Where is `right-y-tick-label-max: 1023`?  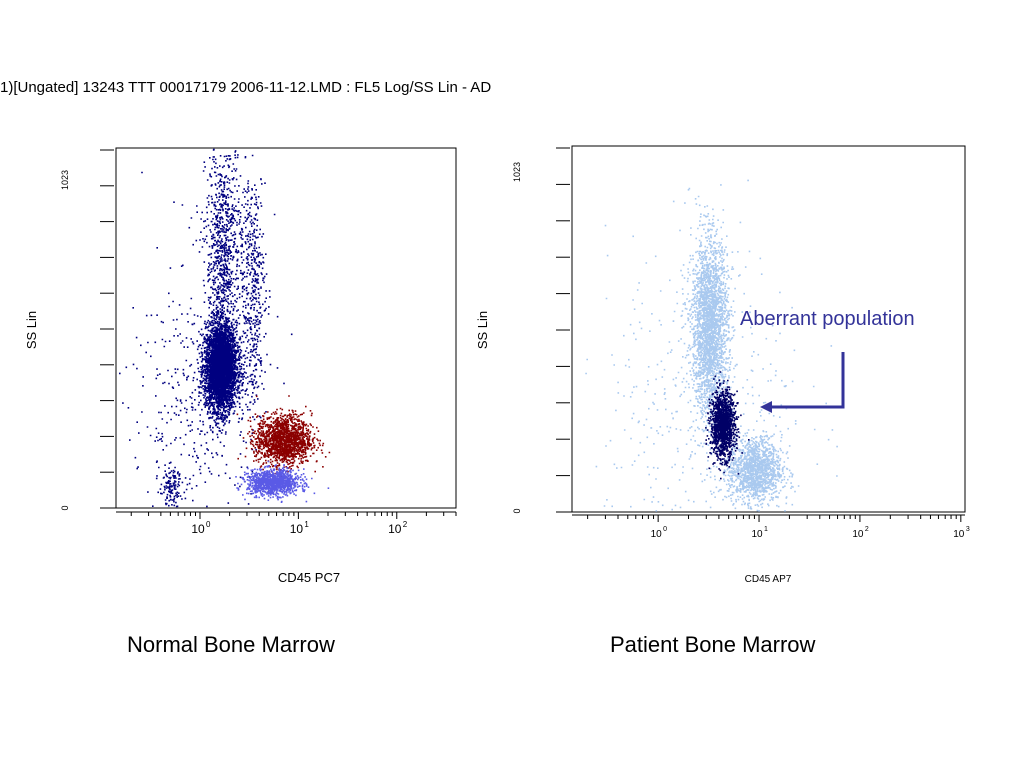 right-y-tick-label-max: 1023 is located at coordinates (517, 172).